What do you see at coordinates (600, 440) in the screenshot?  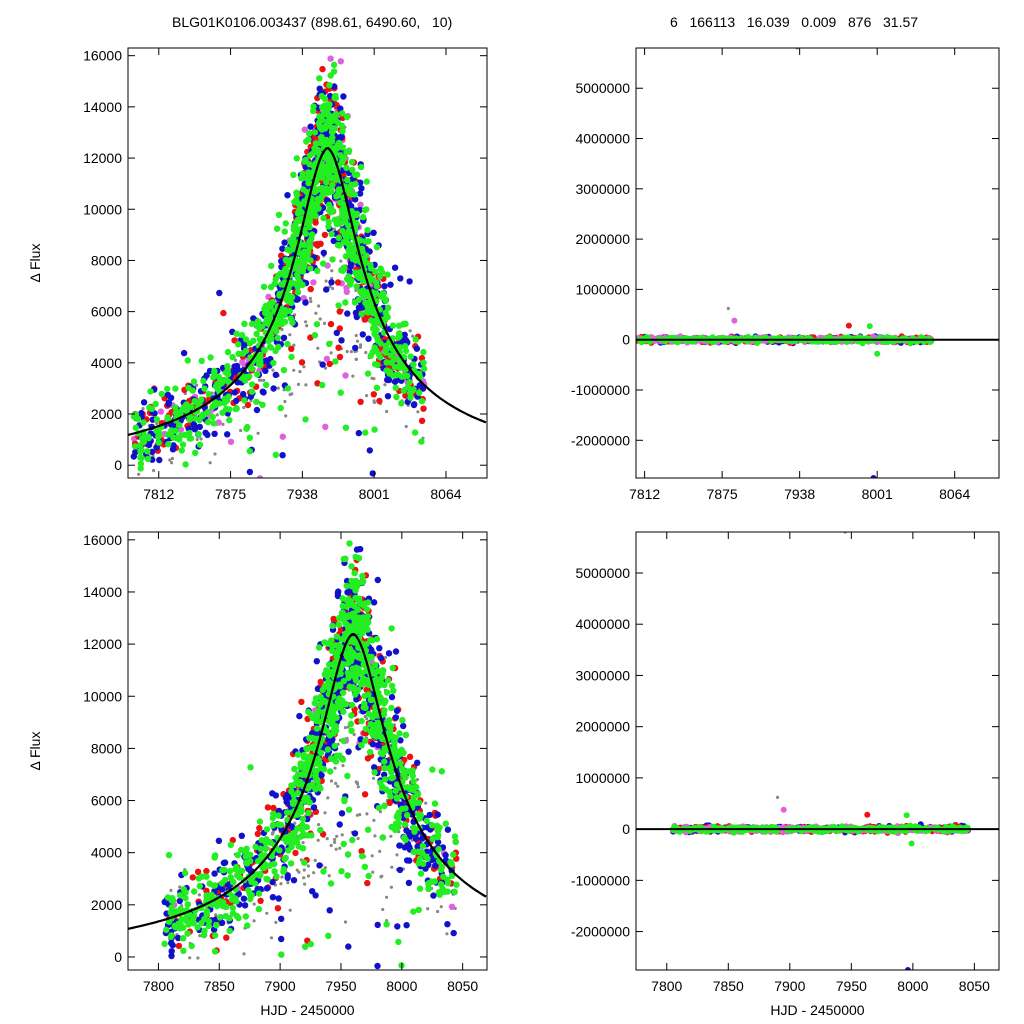 I see `y-tick-label: -2000000` at bounding box center [600, 440].